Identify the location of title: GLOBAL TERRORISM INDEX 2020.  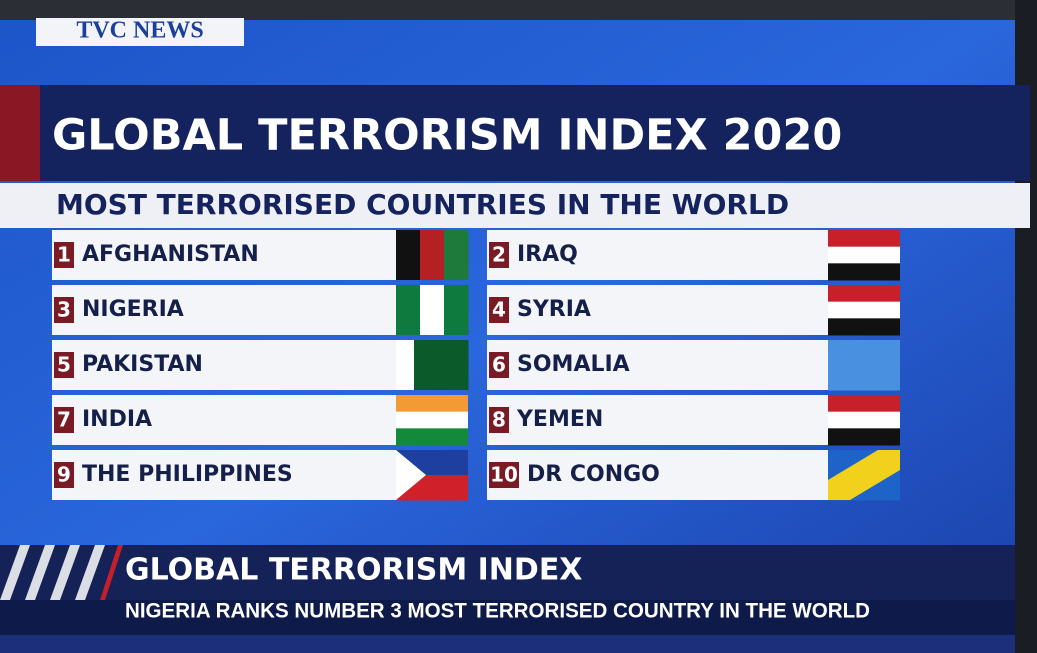
(447, 136).